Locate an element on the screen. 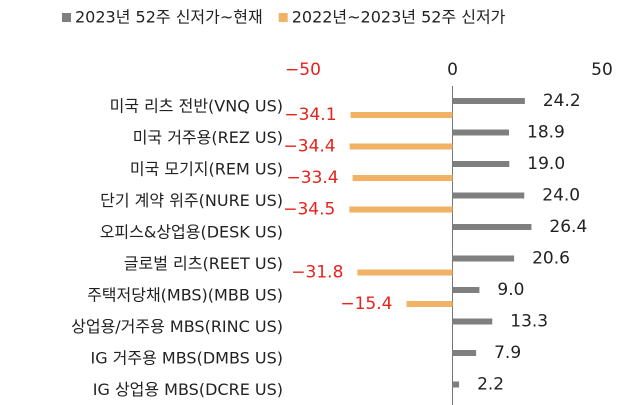 The image size is (629, 405). category-label: 상업용/거주용 MBS(RINC US) is located at coordinates (177, 326).